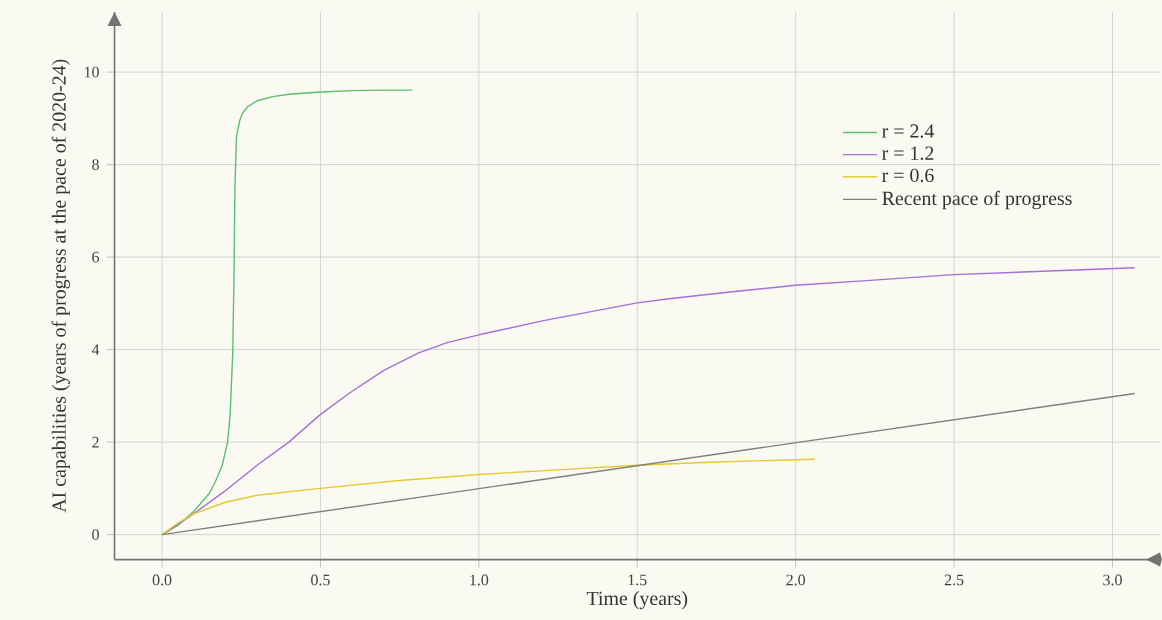  What do you see at coordinates (320, 580) in the screenshot?
I see `x-tick-label: 0.5` at bounding box center [320, 580].